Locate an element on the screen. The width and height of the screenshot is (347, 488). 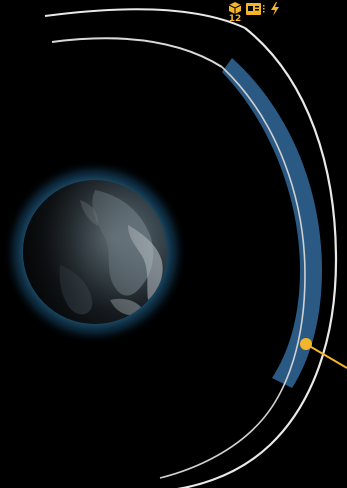
earth-planet is located at coordinates (95, 252).